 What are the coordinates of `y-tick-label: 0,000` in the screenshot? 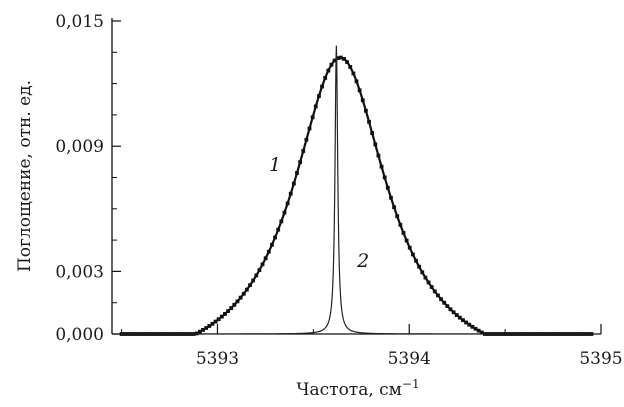 It's located at (79, 335).